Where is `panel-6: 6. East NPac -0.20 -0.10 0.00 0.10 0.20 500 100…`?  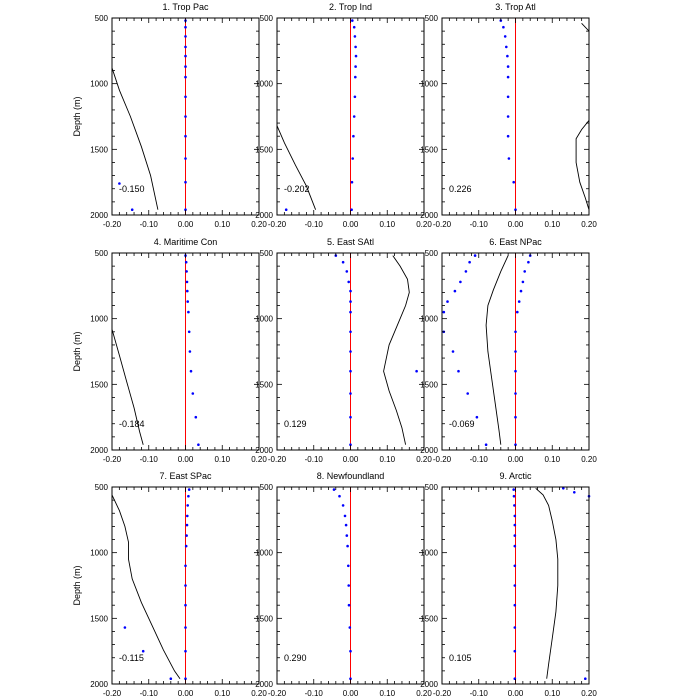
panel-6: 6. East NPac -0.20 -0.10 0.00 0.10 0.20 500 100… is located at coordinates (508, 350).